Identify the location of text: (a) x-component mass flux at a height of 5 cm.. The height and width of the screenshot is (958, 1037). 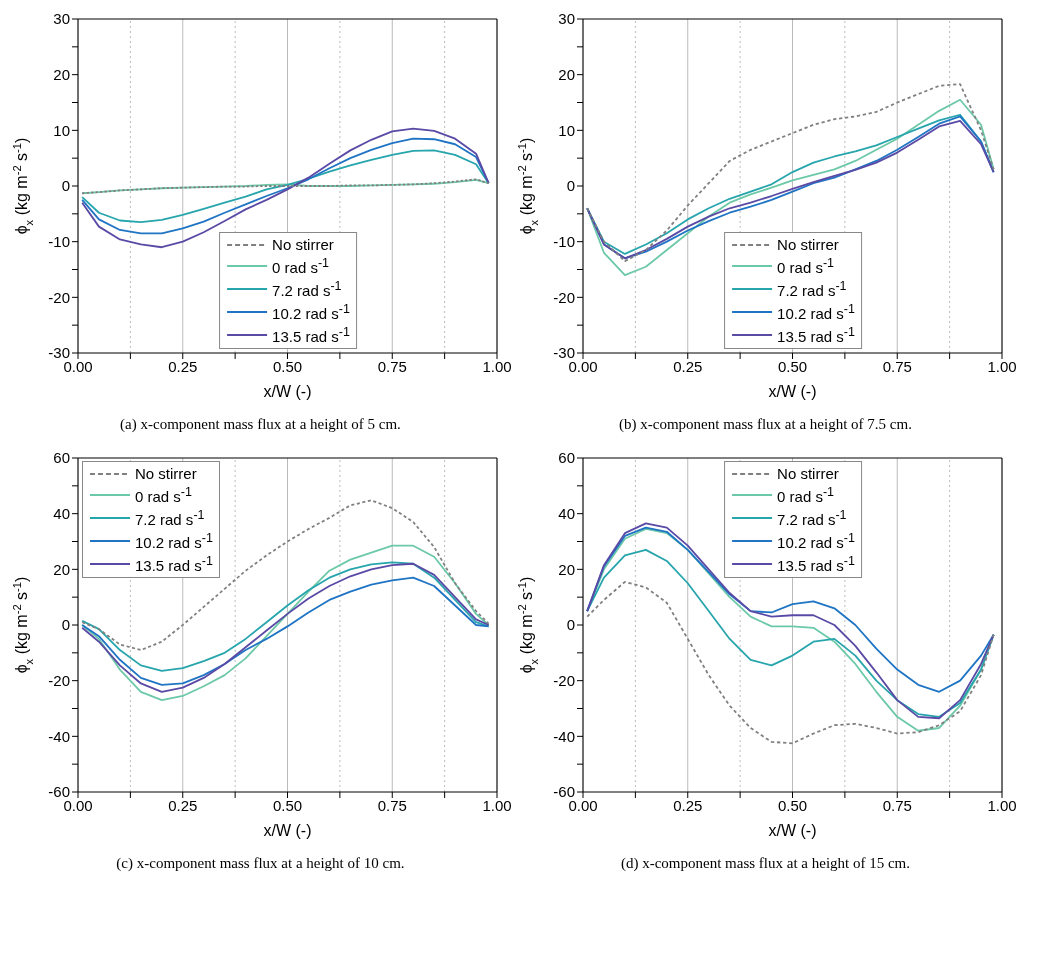
(260, 424).